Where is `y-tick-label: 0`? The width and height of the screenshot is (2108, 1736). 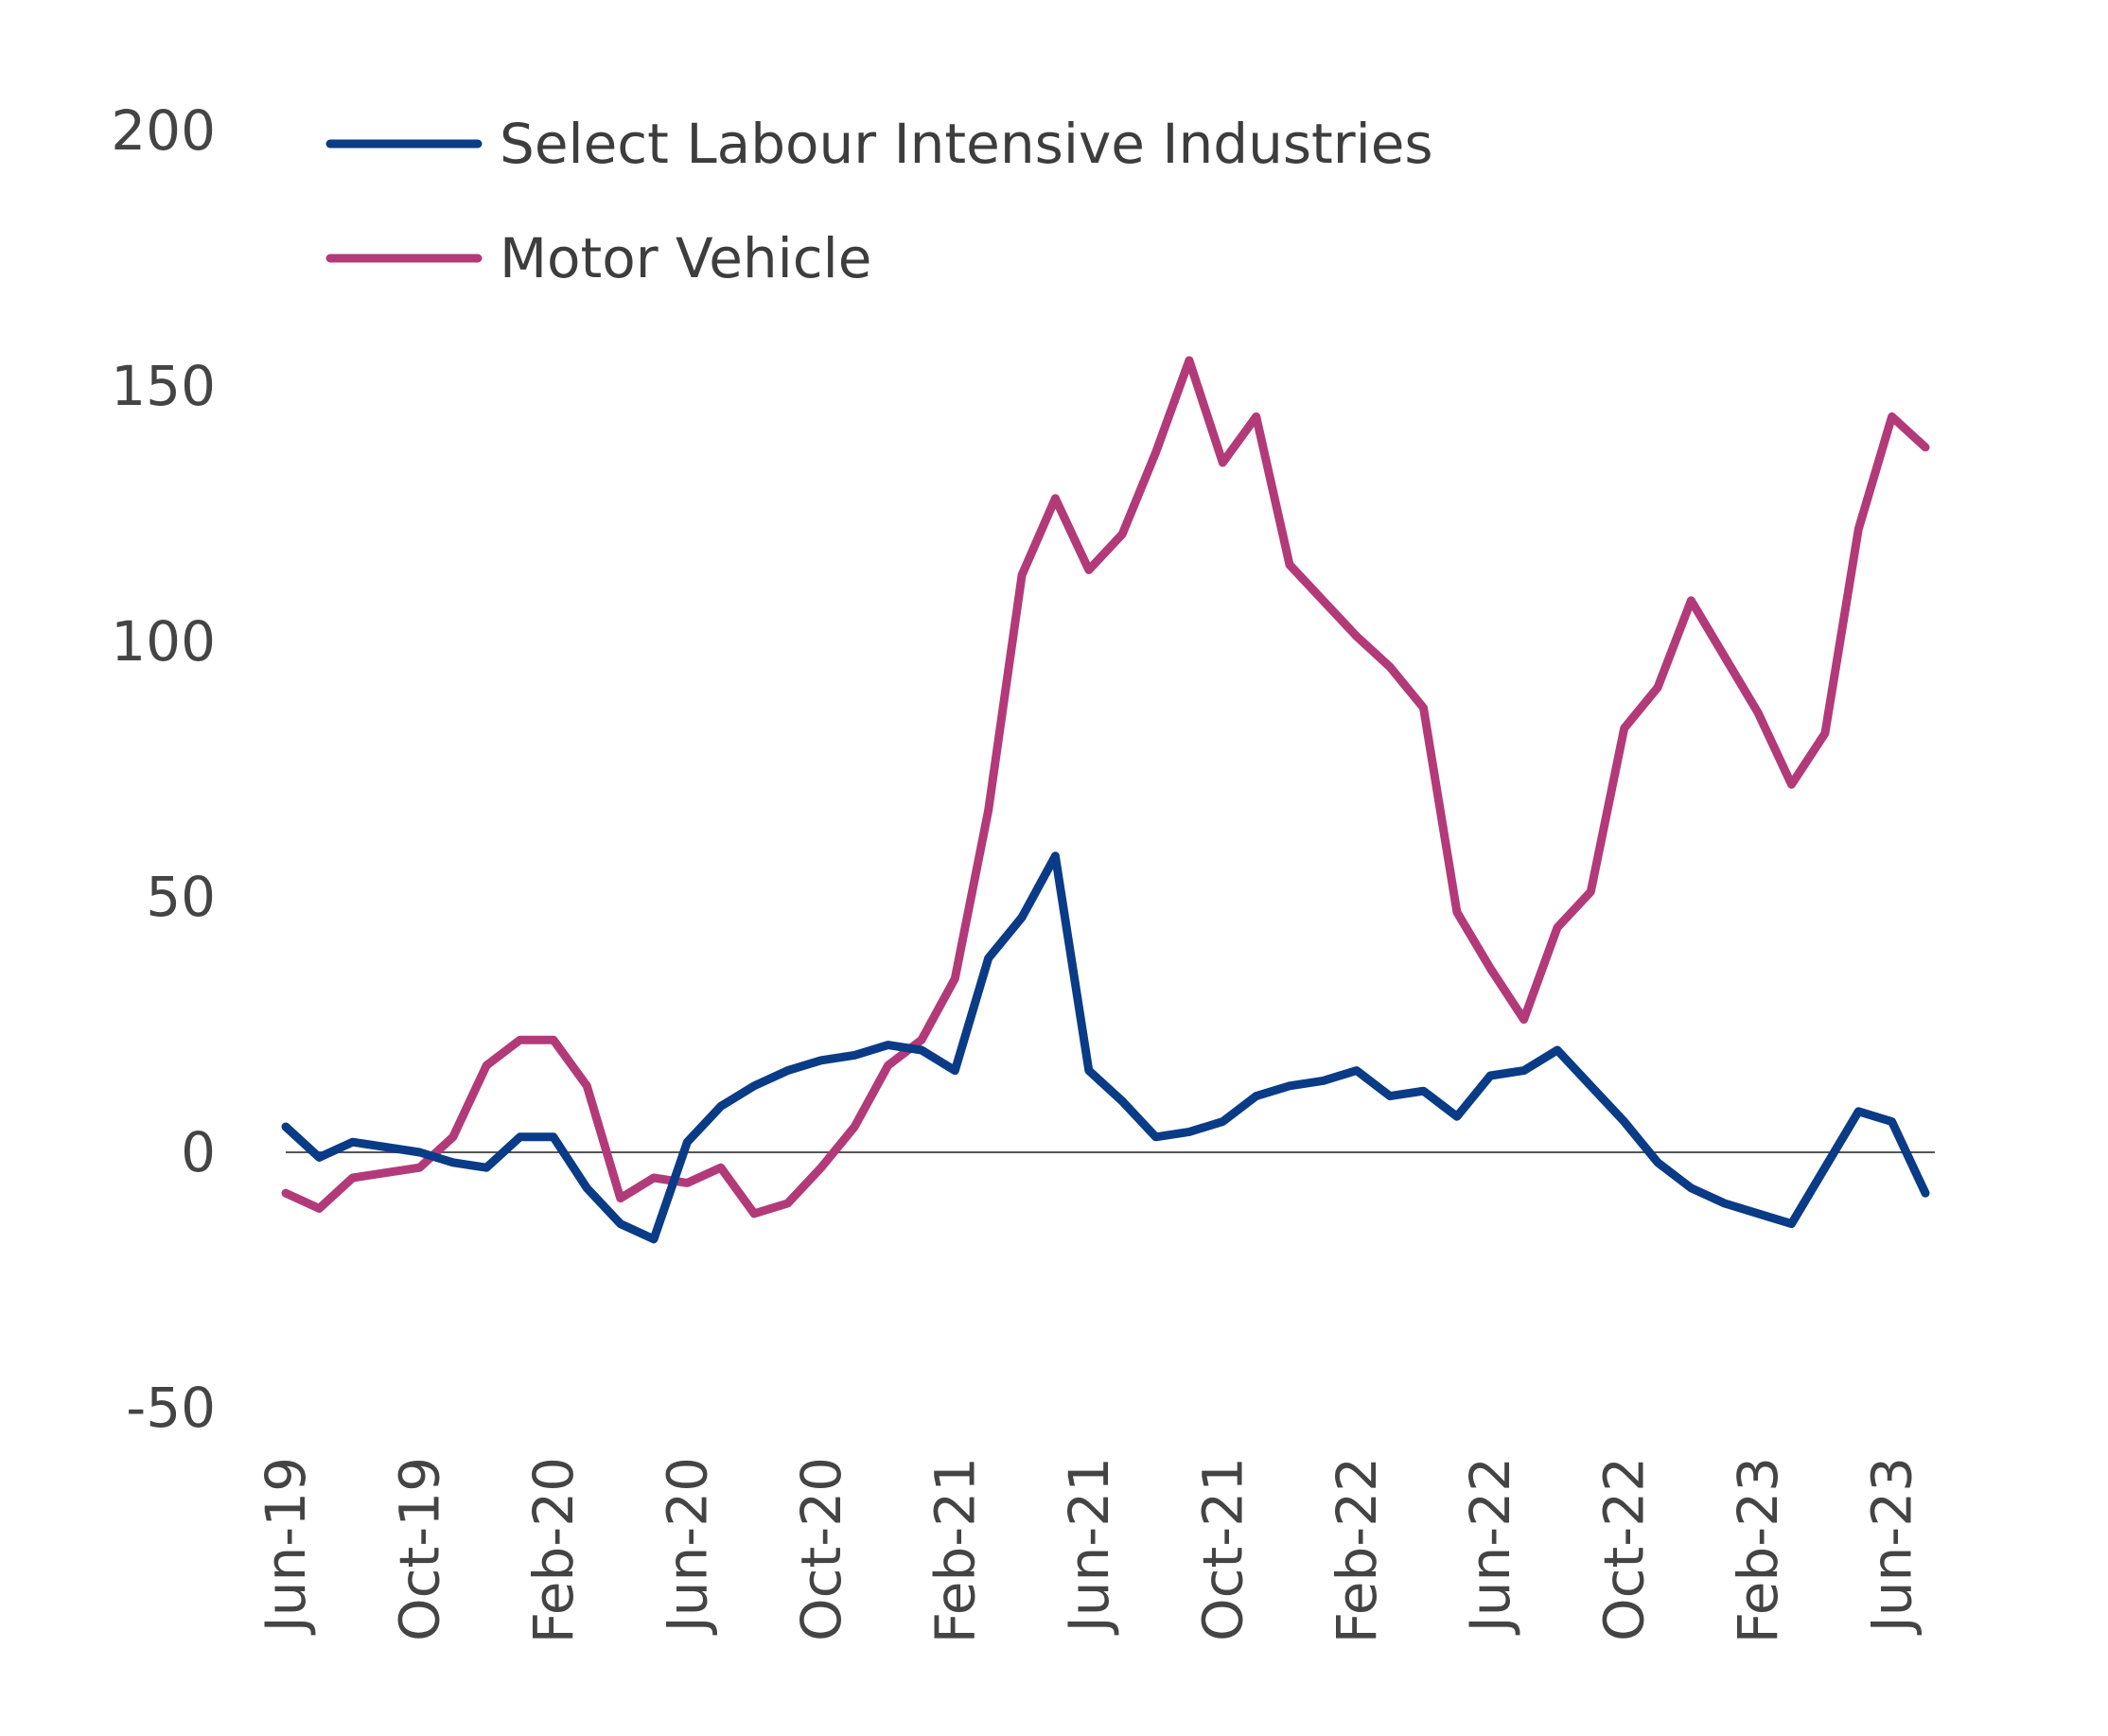 y-tick-label: 0 is located at coordinates (198, 1152).